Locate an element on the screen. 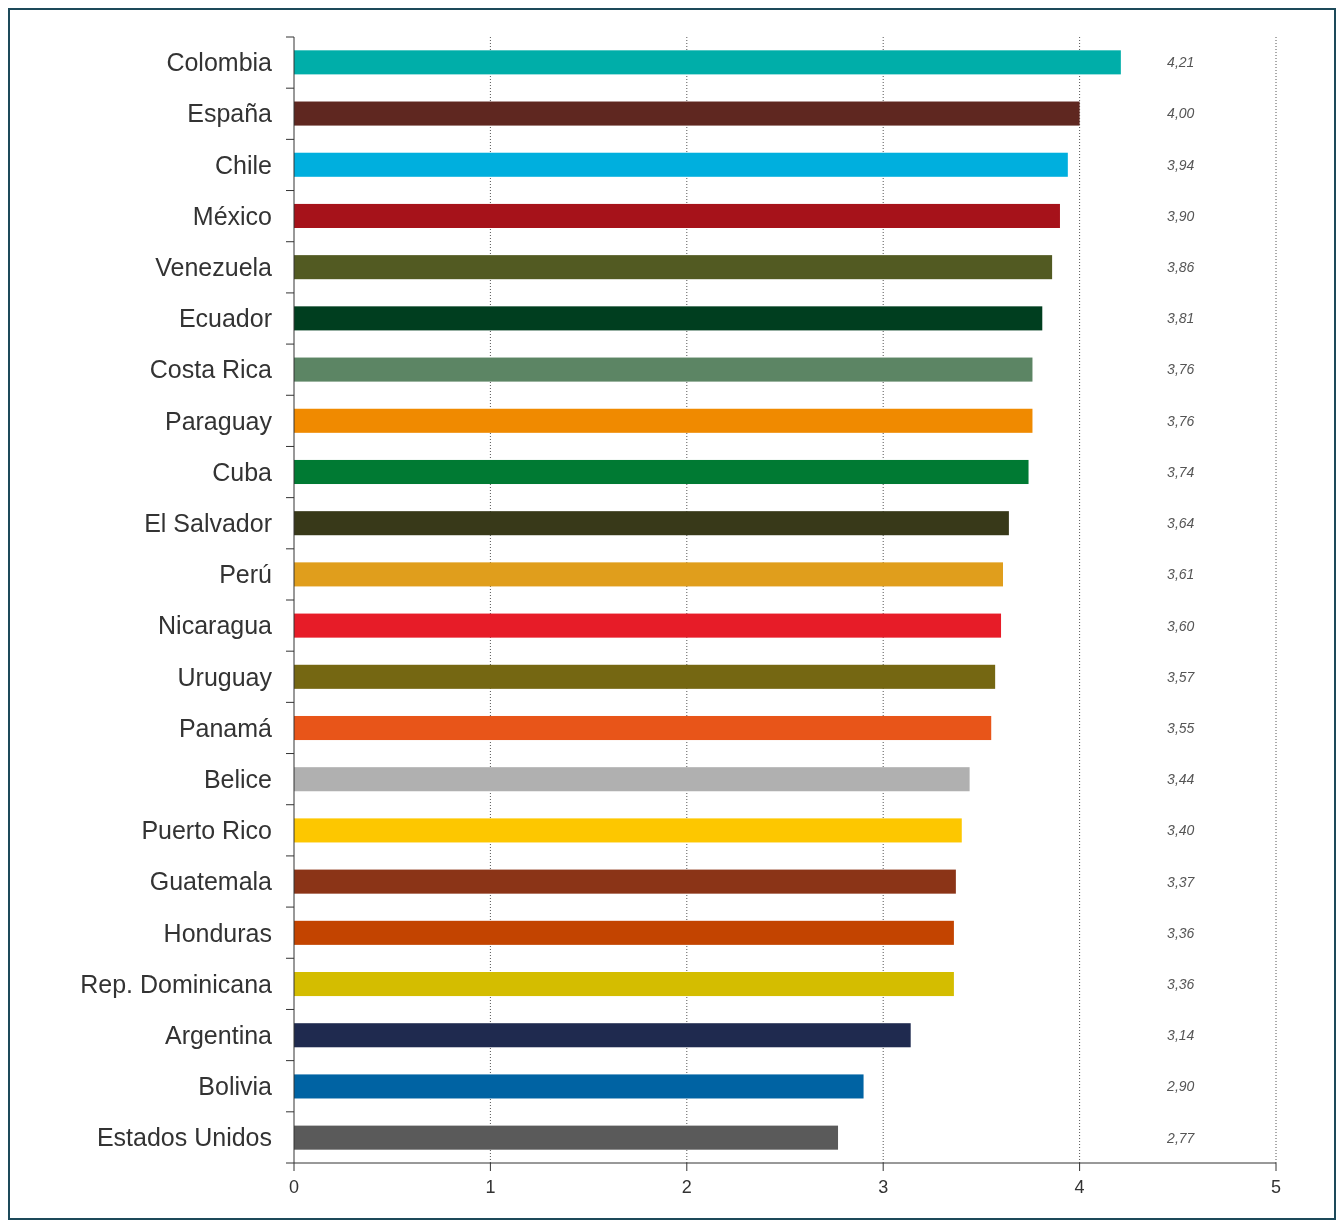  y-tick-label: Chile is located at coordinates (243, 164).